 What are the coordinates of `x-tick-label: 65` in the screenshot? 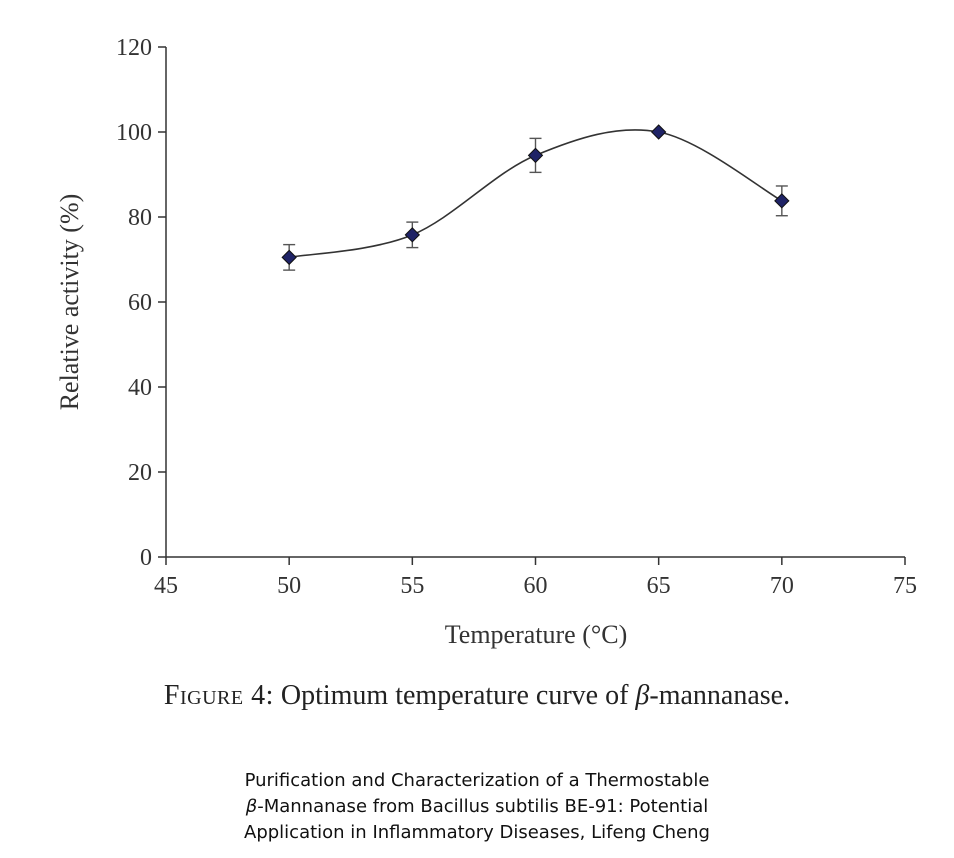 It's located at (659, 586).